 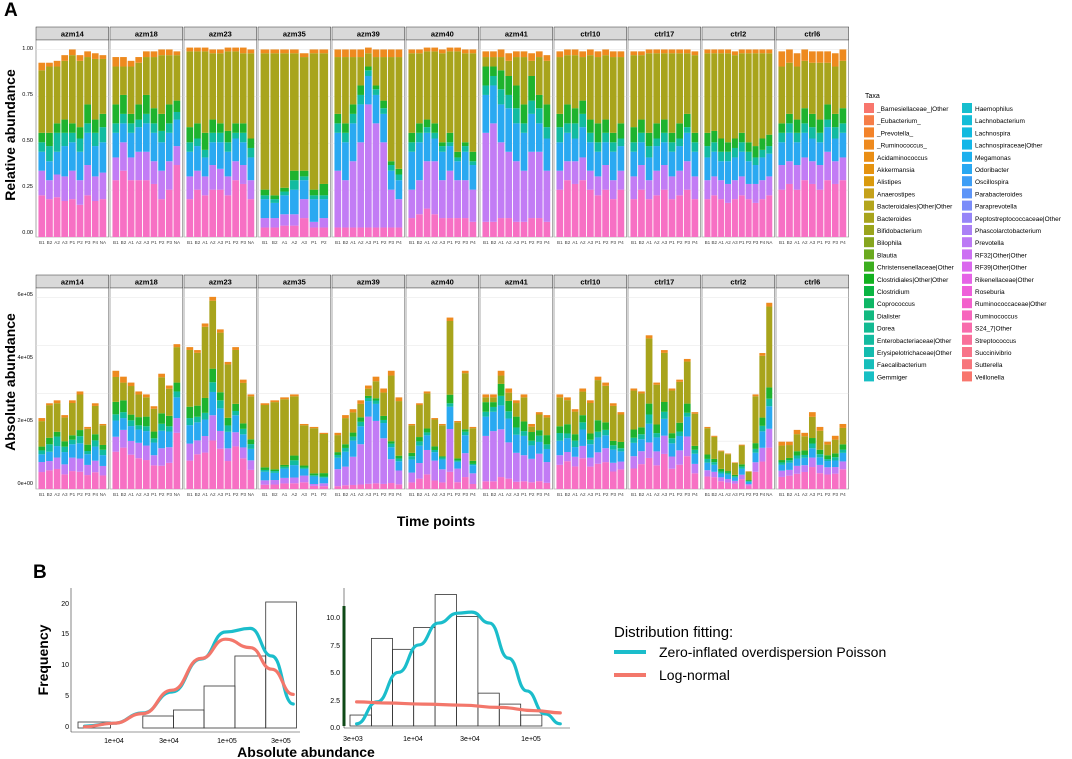 What do you see at coordinates (769, 242) in the screenshot?
I see `time-point-tick: NA` at bounding box center [769, 242].